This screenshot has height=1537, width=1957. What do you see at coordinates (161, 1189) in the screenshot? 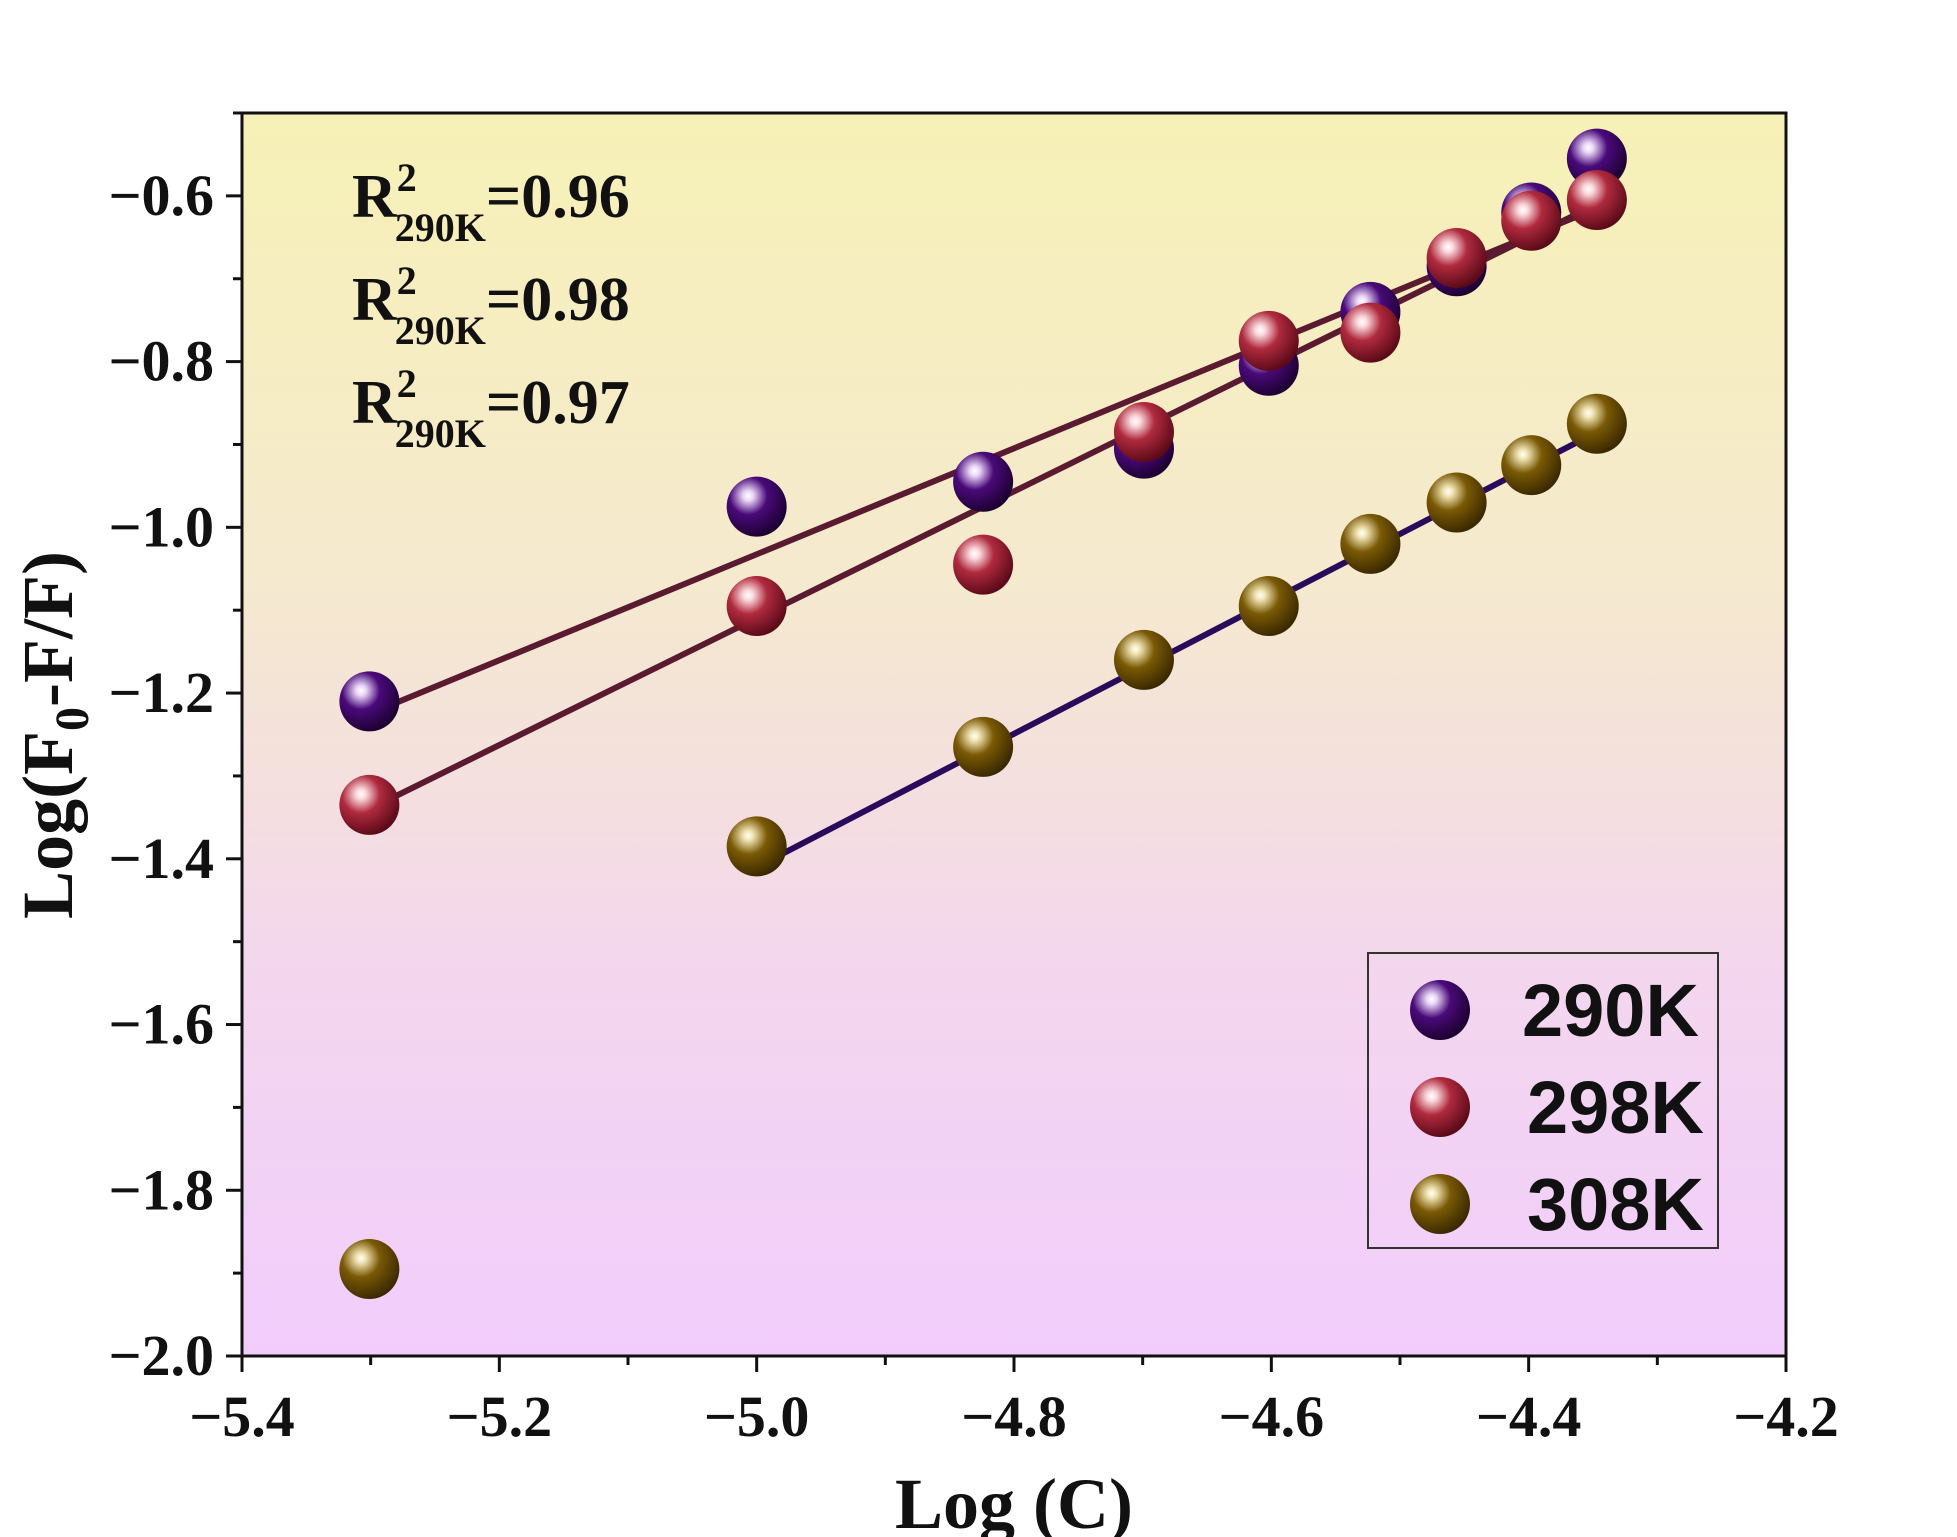
I see `y-tick-label: −1.8` at bounding box center [161, 1189].